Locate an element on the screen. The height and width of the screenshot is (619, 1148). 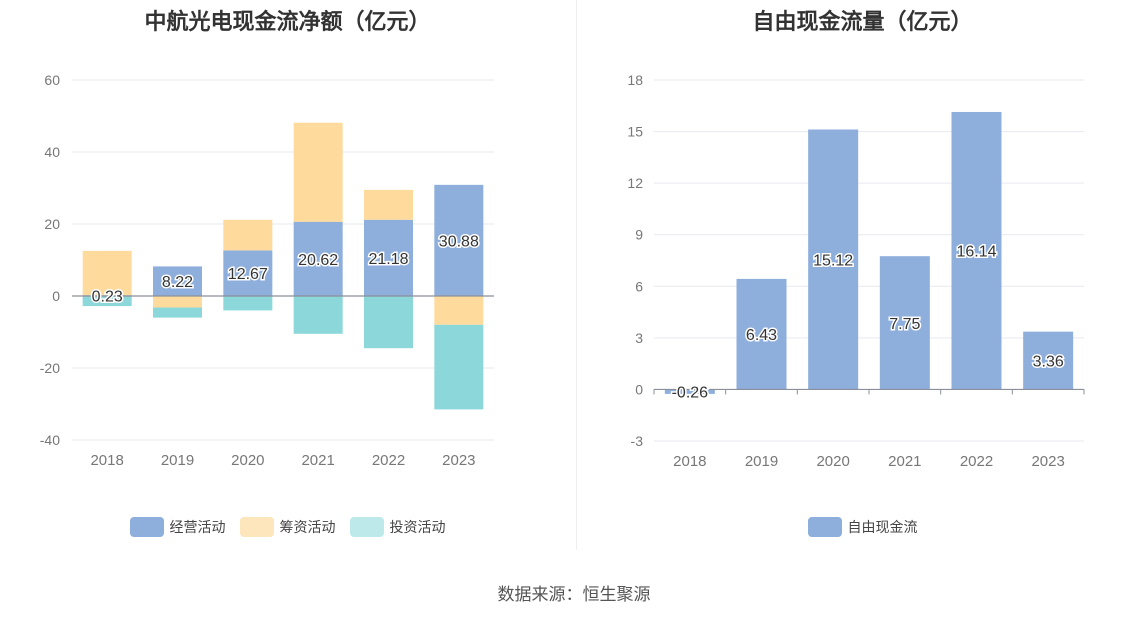
chart-title: 自由现金流量（亿元） is located at coordinates (862, 21).